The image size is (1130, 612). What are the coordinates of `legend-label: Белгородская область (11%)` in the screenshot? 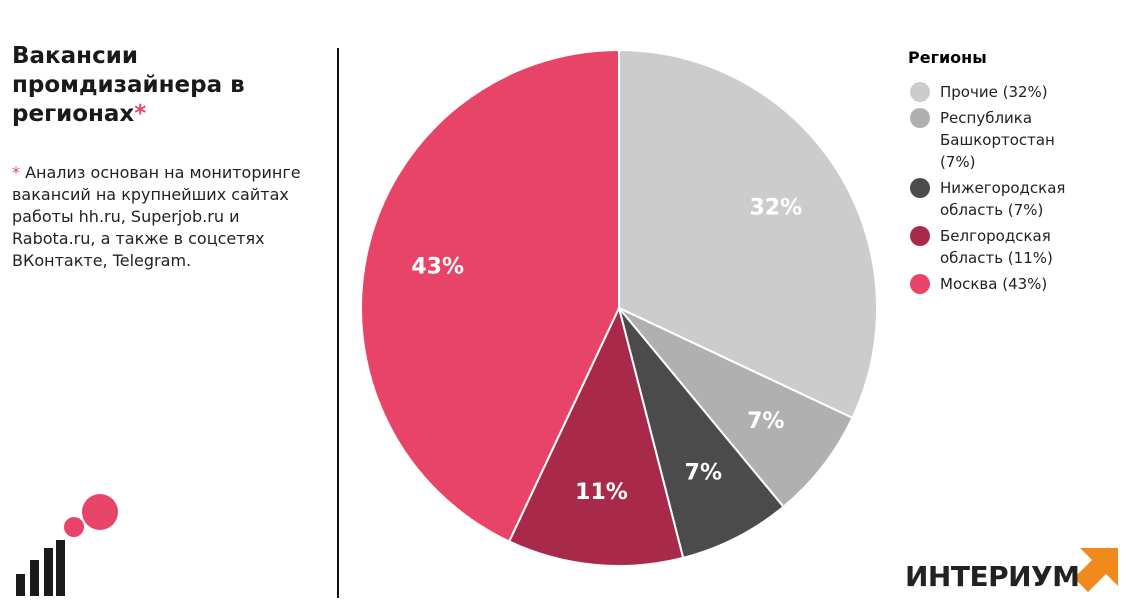 It's located at (996, 247).